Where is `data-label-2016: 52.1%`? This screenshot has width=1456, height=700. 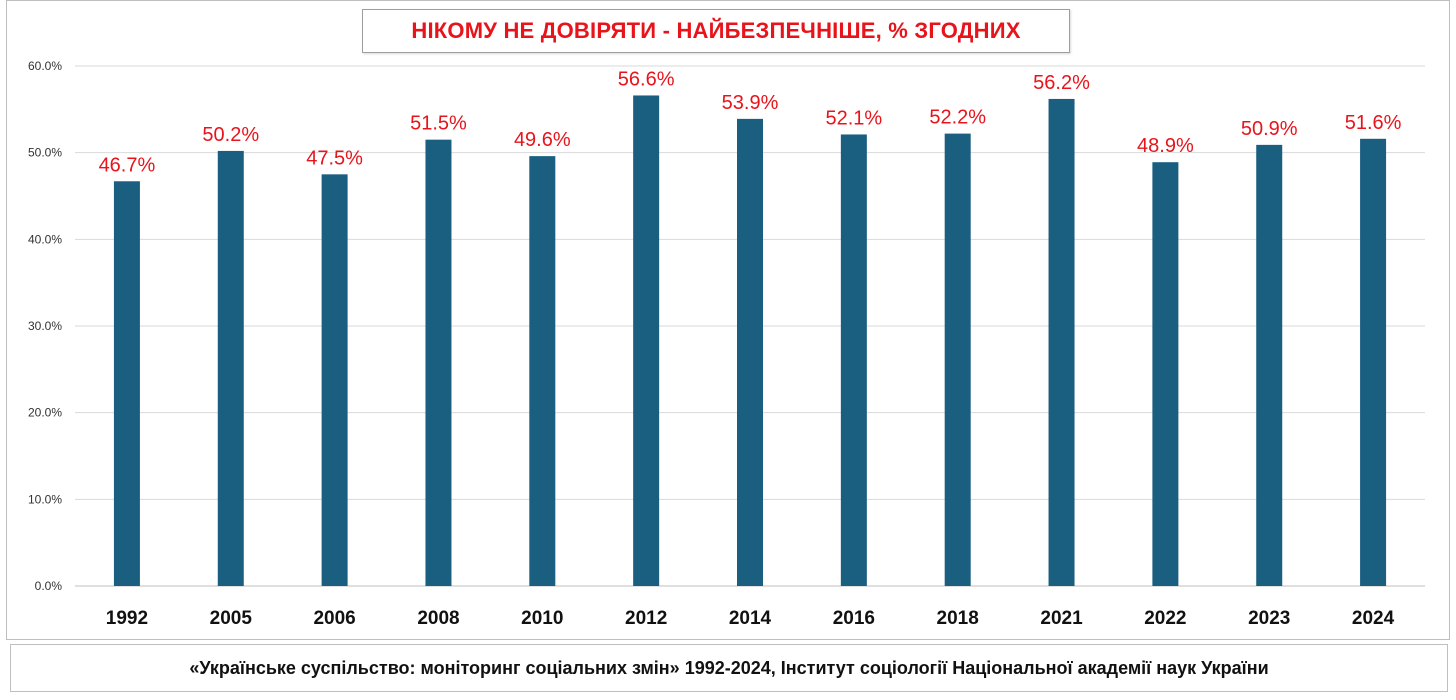 data-label-2016: 52.1% is located at coordinates (853, 118).